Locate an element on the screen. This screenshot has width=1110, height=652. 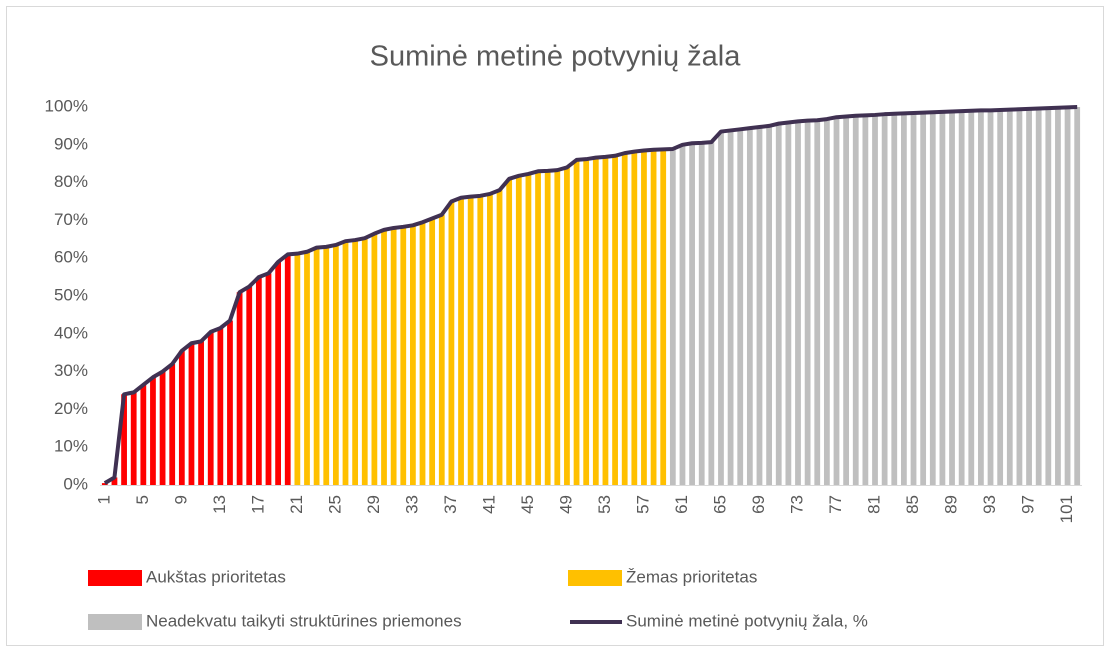
legend-label: Aukštas prioritetas is located at coordinates (216, 576).